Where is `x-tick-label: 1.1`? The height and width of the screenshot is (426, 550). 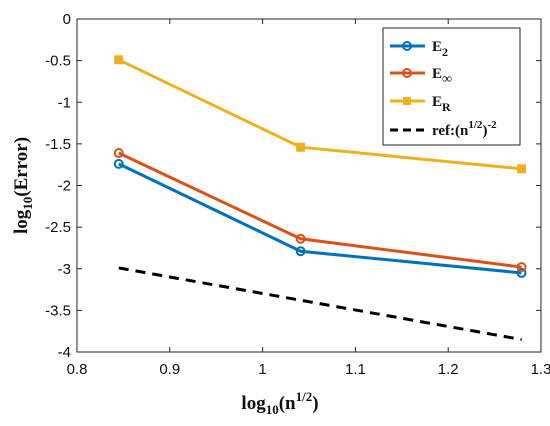 x-tick-label: 1.1 is located at coordinates (355, 369).